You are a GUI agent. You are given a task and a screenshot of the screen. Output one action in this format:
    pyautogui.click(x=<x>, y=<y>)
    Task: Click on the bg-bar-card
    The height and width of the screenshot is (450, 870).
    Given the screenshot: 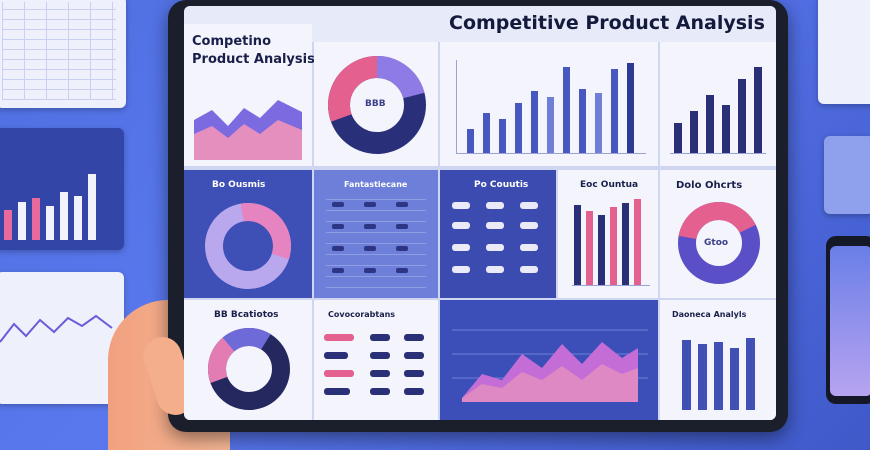 What is the action you would take?
    pyautogui.click(x=62, y=189)
    